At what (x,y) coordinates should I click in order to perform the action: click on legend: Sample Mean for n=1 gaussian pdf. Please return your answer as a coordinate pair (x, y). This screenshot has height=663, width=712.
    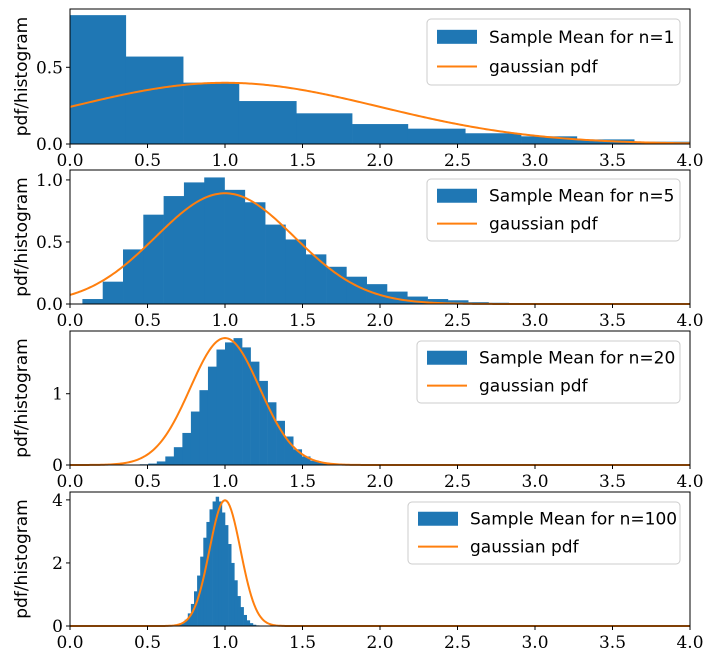
    Looking at the image, I should click on (553, 52).